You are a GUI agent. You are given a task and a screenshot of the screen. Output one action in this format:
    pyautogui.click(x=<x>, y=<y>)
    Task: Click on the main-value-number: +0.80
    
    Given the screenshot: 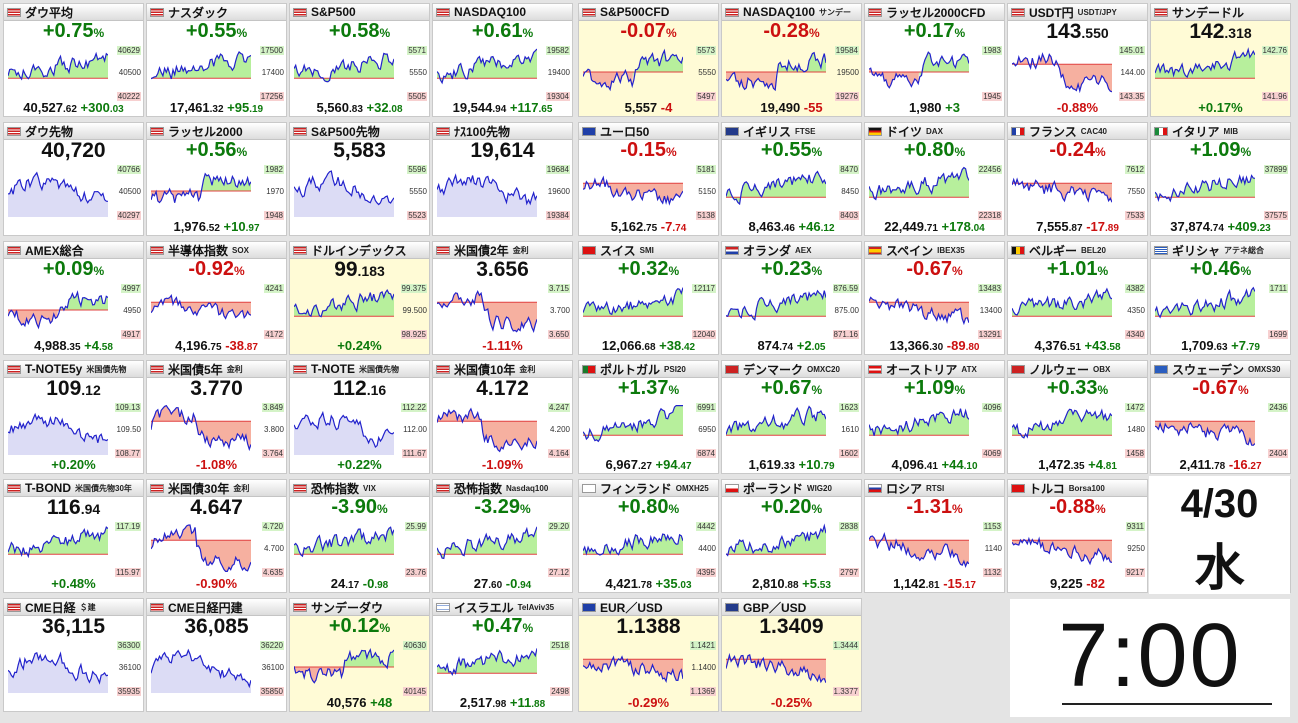 What is the action you would take?
    pyautogui.click(x=929, y=150)
    